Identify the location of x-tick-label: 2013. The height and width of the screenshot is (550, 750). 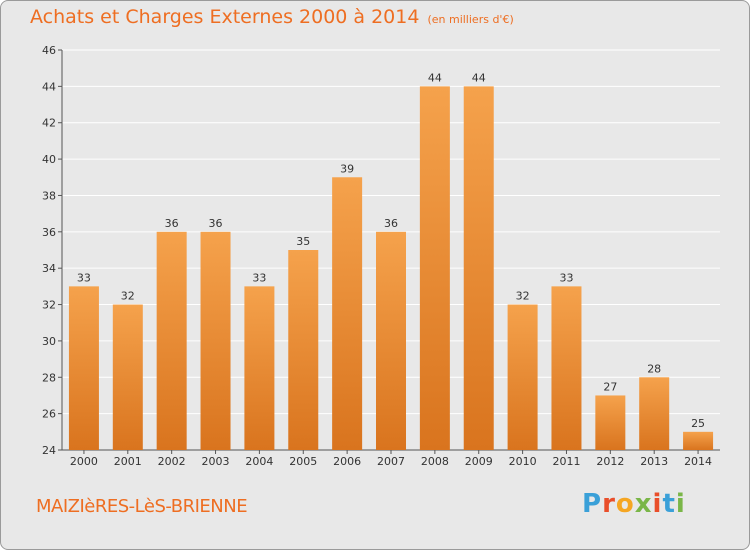
(654, 461).